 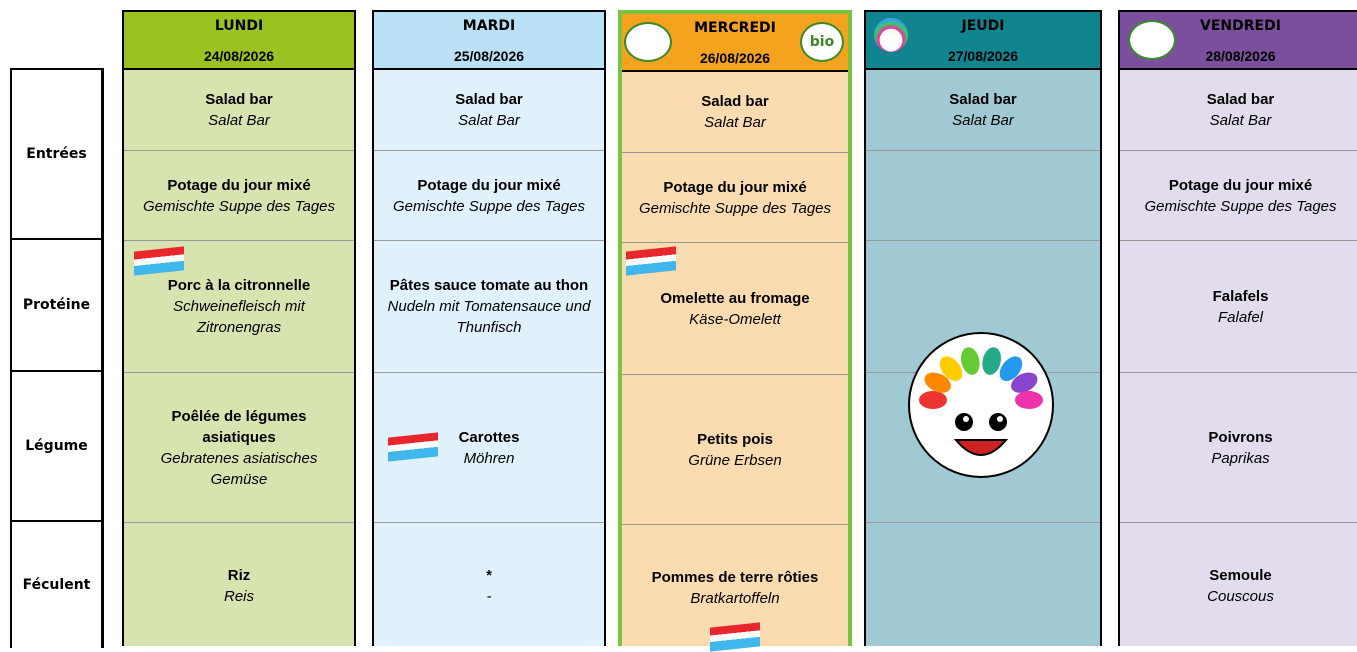 What do you see at coordinates (239, 56) in the screenshot?
I see `day-date: 24/08/2026` at bounding box center [239, 56].